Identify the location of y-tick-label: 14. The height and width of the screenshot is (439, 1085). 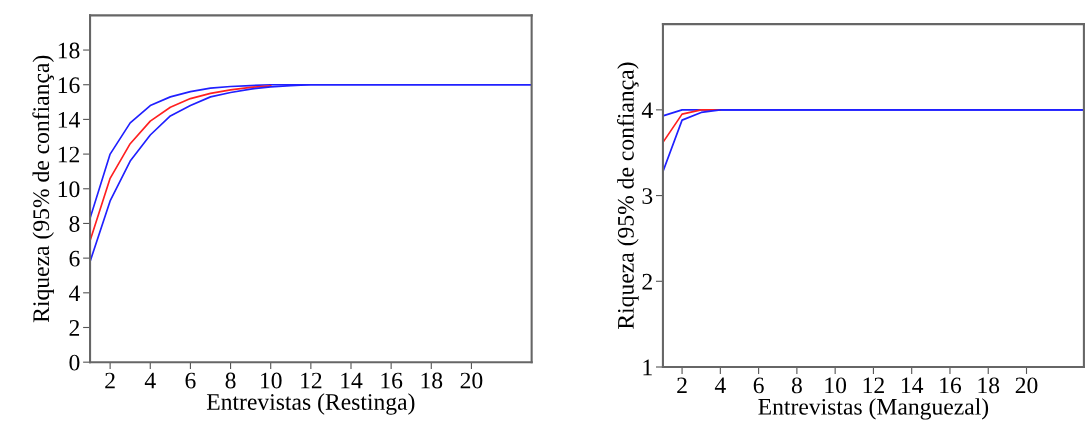
(69, 120).